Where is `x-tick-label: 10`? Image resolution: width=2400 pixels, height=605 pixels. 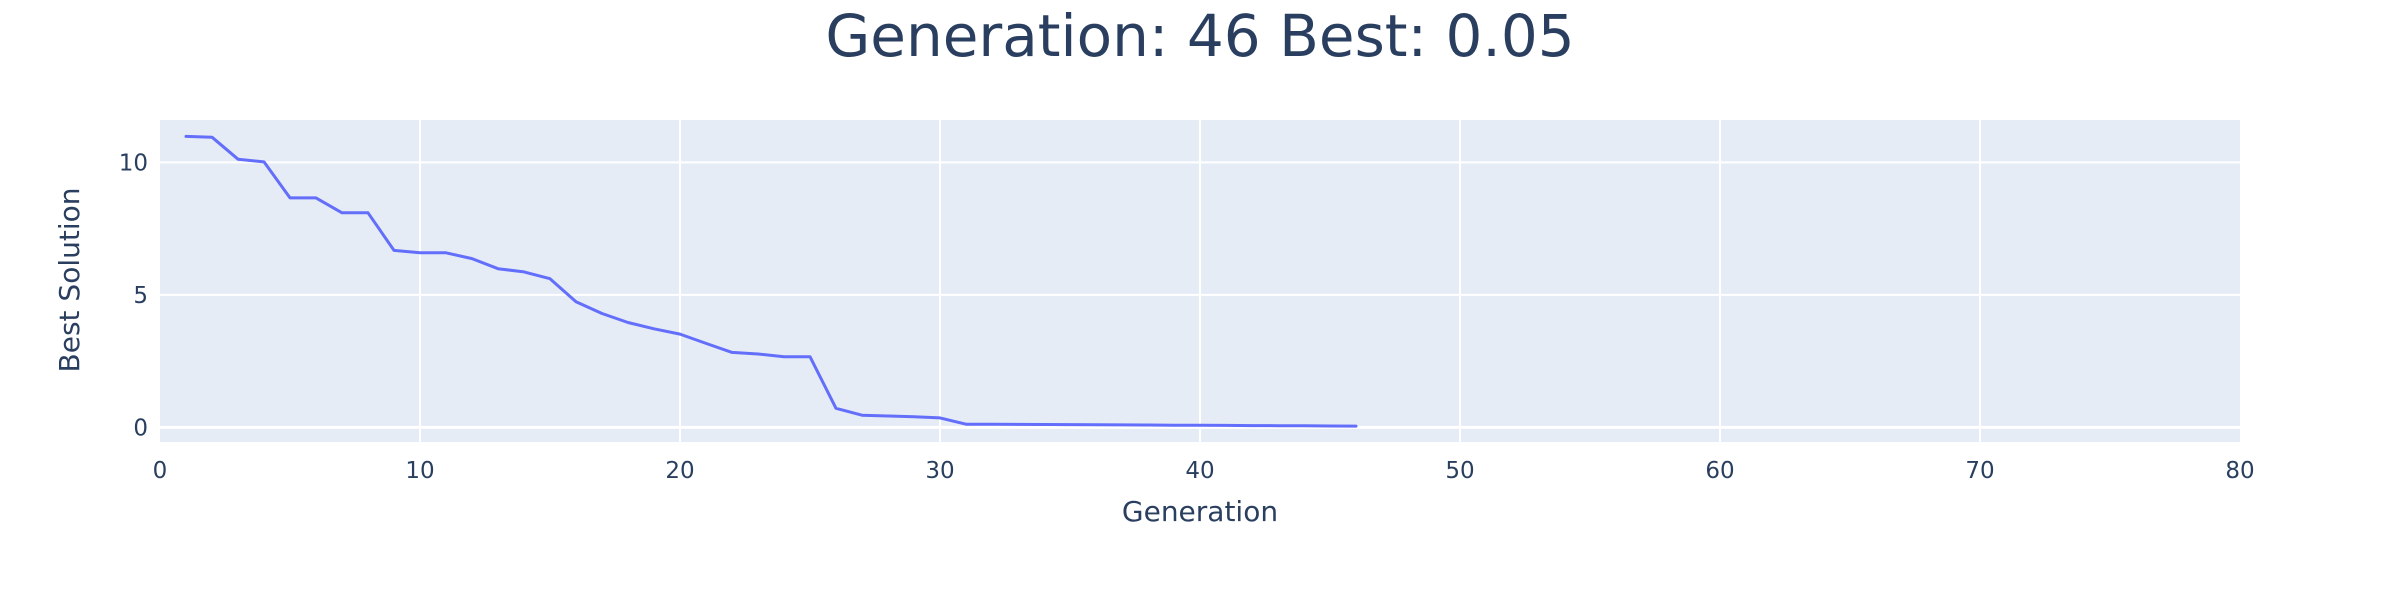 x-tick-label: 10 is located at coordinates (419, 471).